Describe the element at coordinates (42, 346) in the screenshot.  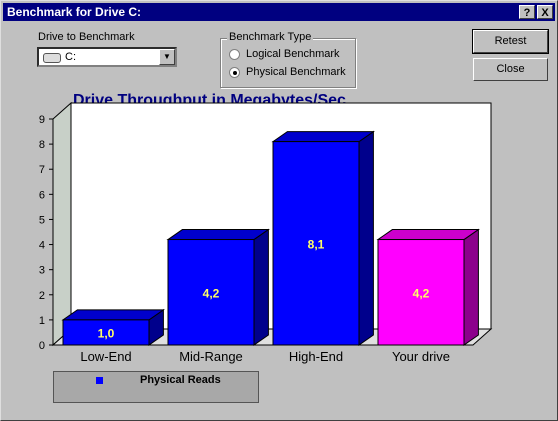
I see `y-tick-label: 0` at that location.